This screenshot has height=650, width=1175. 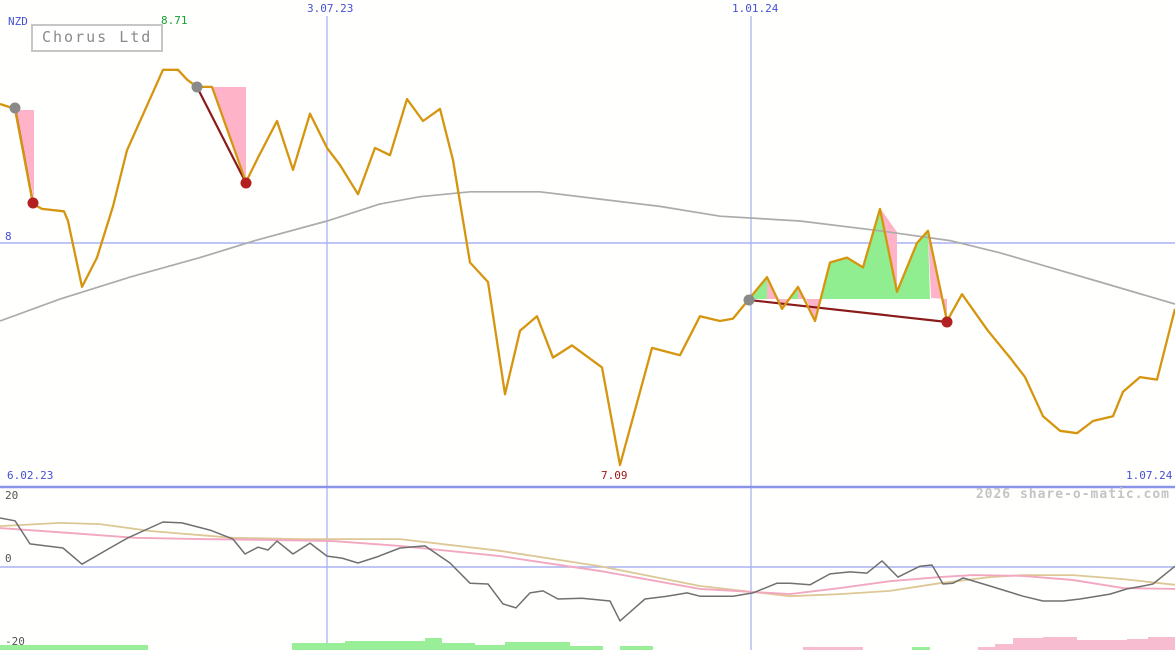 I want to click on low-price-label: 7.09, so click(x=614, y=475).